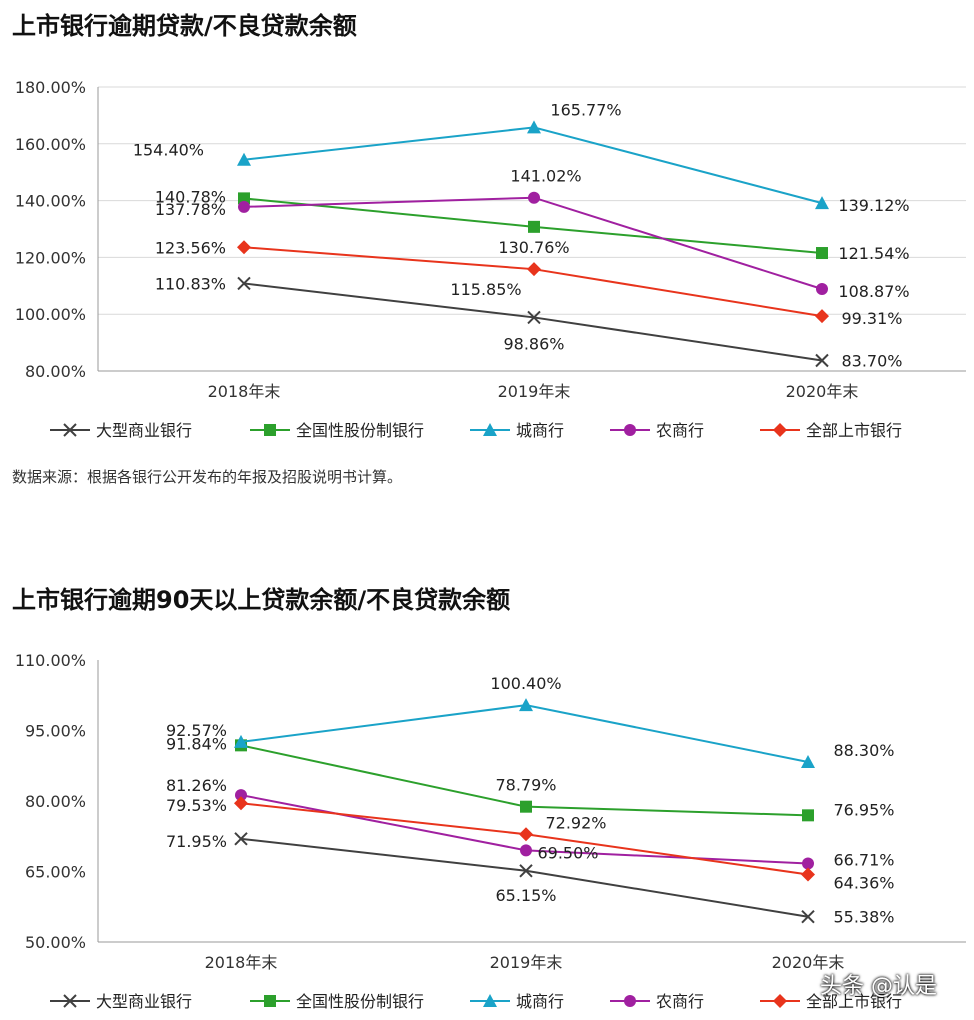 This screenshot has height=1020, width=974. Describe the element at coordinates (871, 360) in the screenshot. I see `data-label: 83.70%` at that location.